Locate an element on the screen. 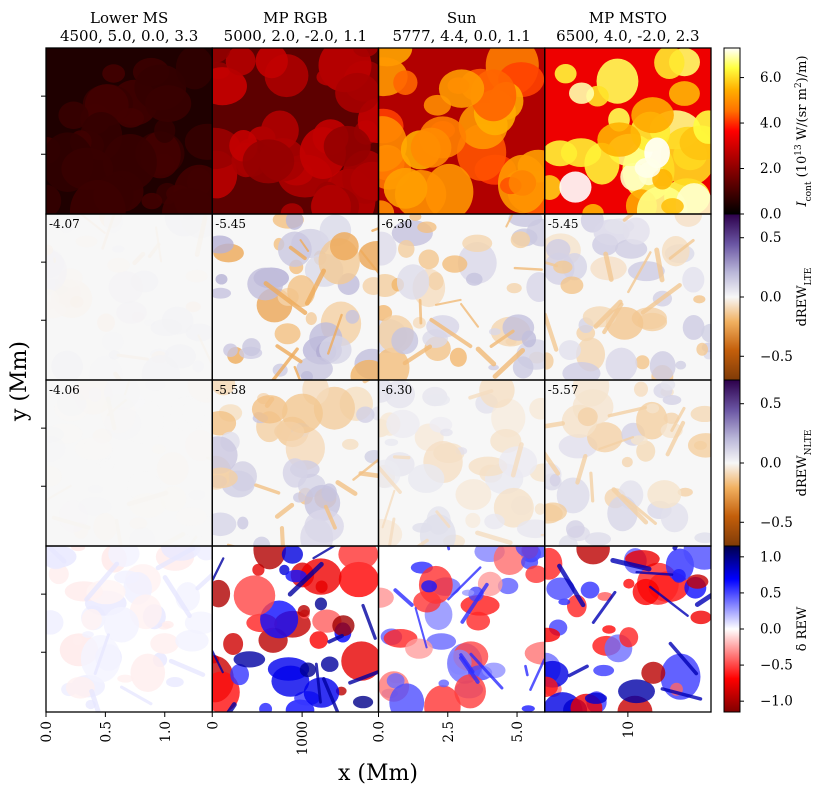 The width and height of the screenshot is (830, 796). panel-value-label: -4.07 is located at coordinates (64, 224).